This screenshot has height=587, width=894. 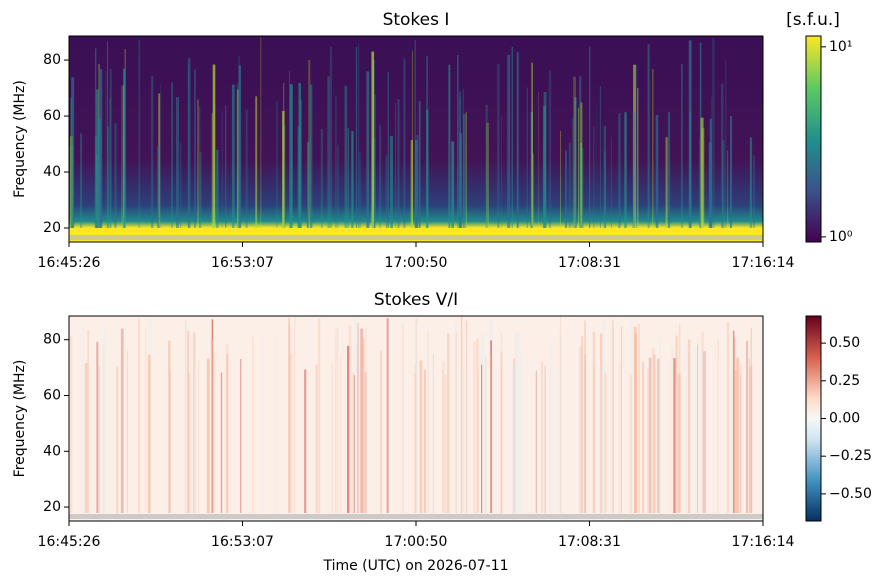 I want to click on y-axis-label: Frequency (MHz), so click(x=20, y=139).